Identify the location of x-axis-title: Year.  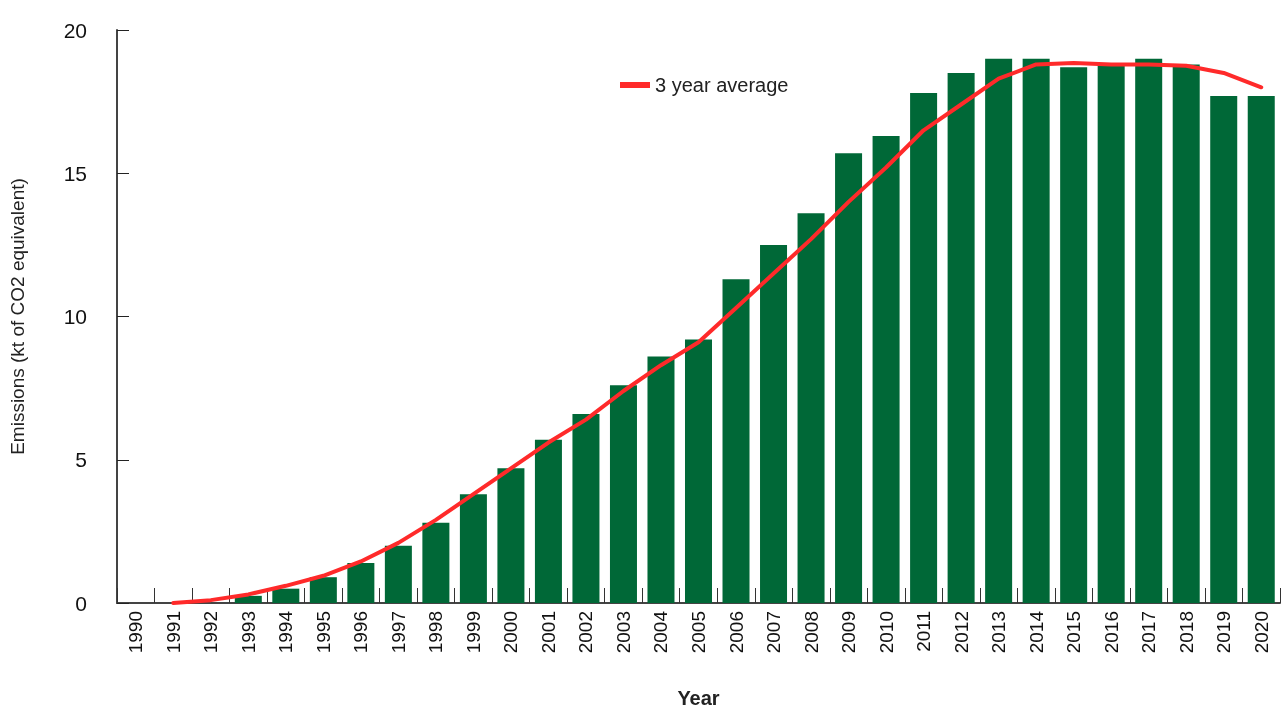
(698, 698).